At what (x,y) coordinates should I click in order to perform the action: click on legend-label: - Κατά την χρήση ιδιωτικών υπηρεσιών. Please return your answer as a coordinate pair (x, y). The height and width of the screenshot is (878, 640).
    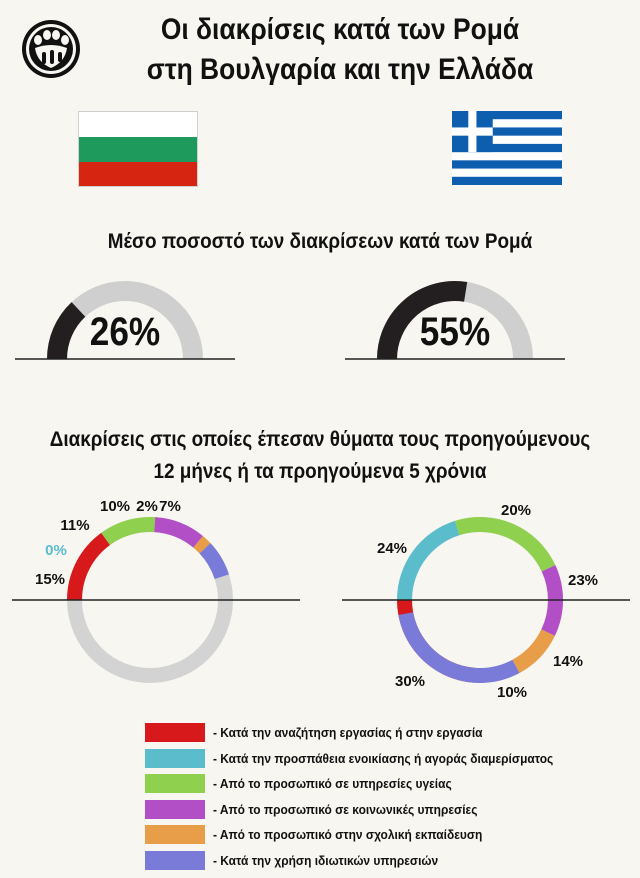
    Looking at the image, I should click on (326, 860).